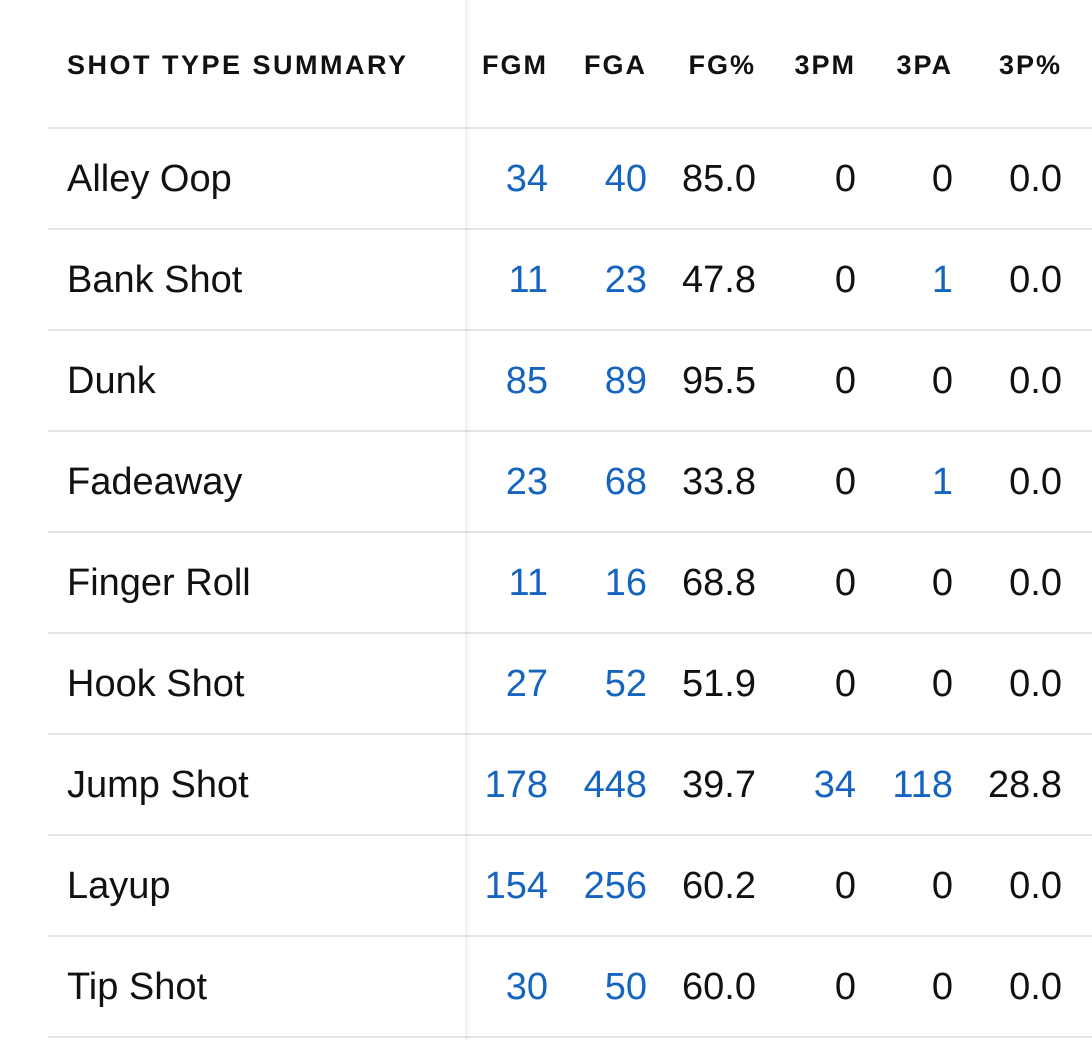 The height and width of the screenshot is (1047, 1092). Describe the element at coordinates (719, 785) in the screenshot. I see `cell-fg-pct: 39.7` at that location.